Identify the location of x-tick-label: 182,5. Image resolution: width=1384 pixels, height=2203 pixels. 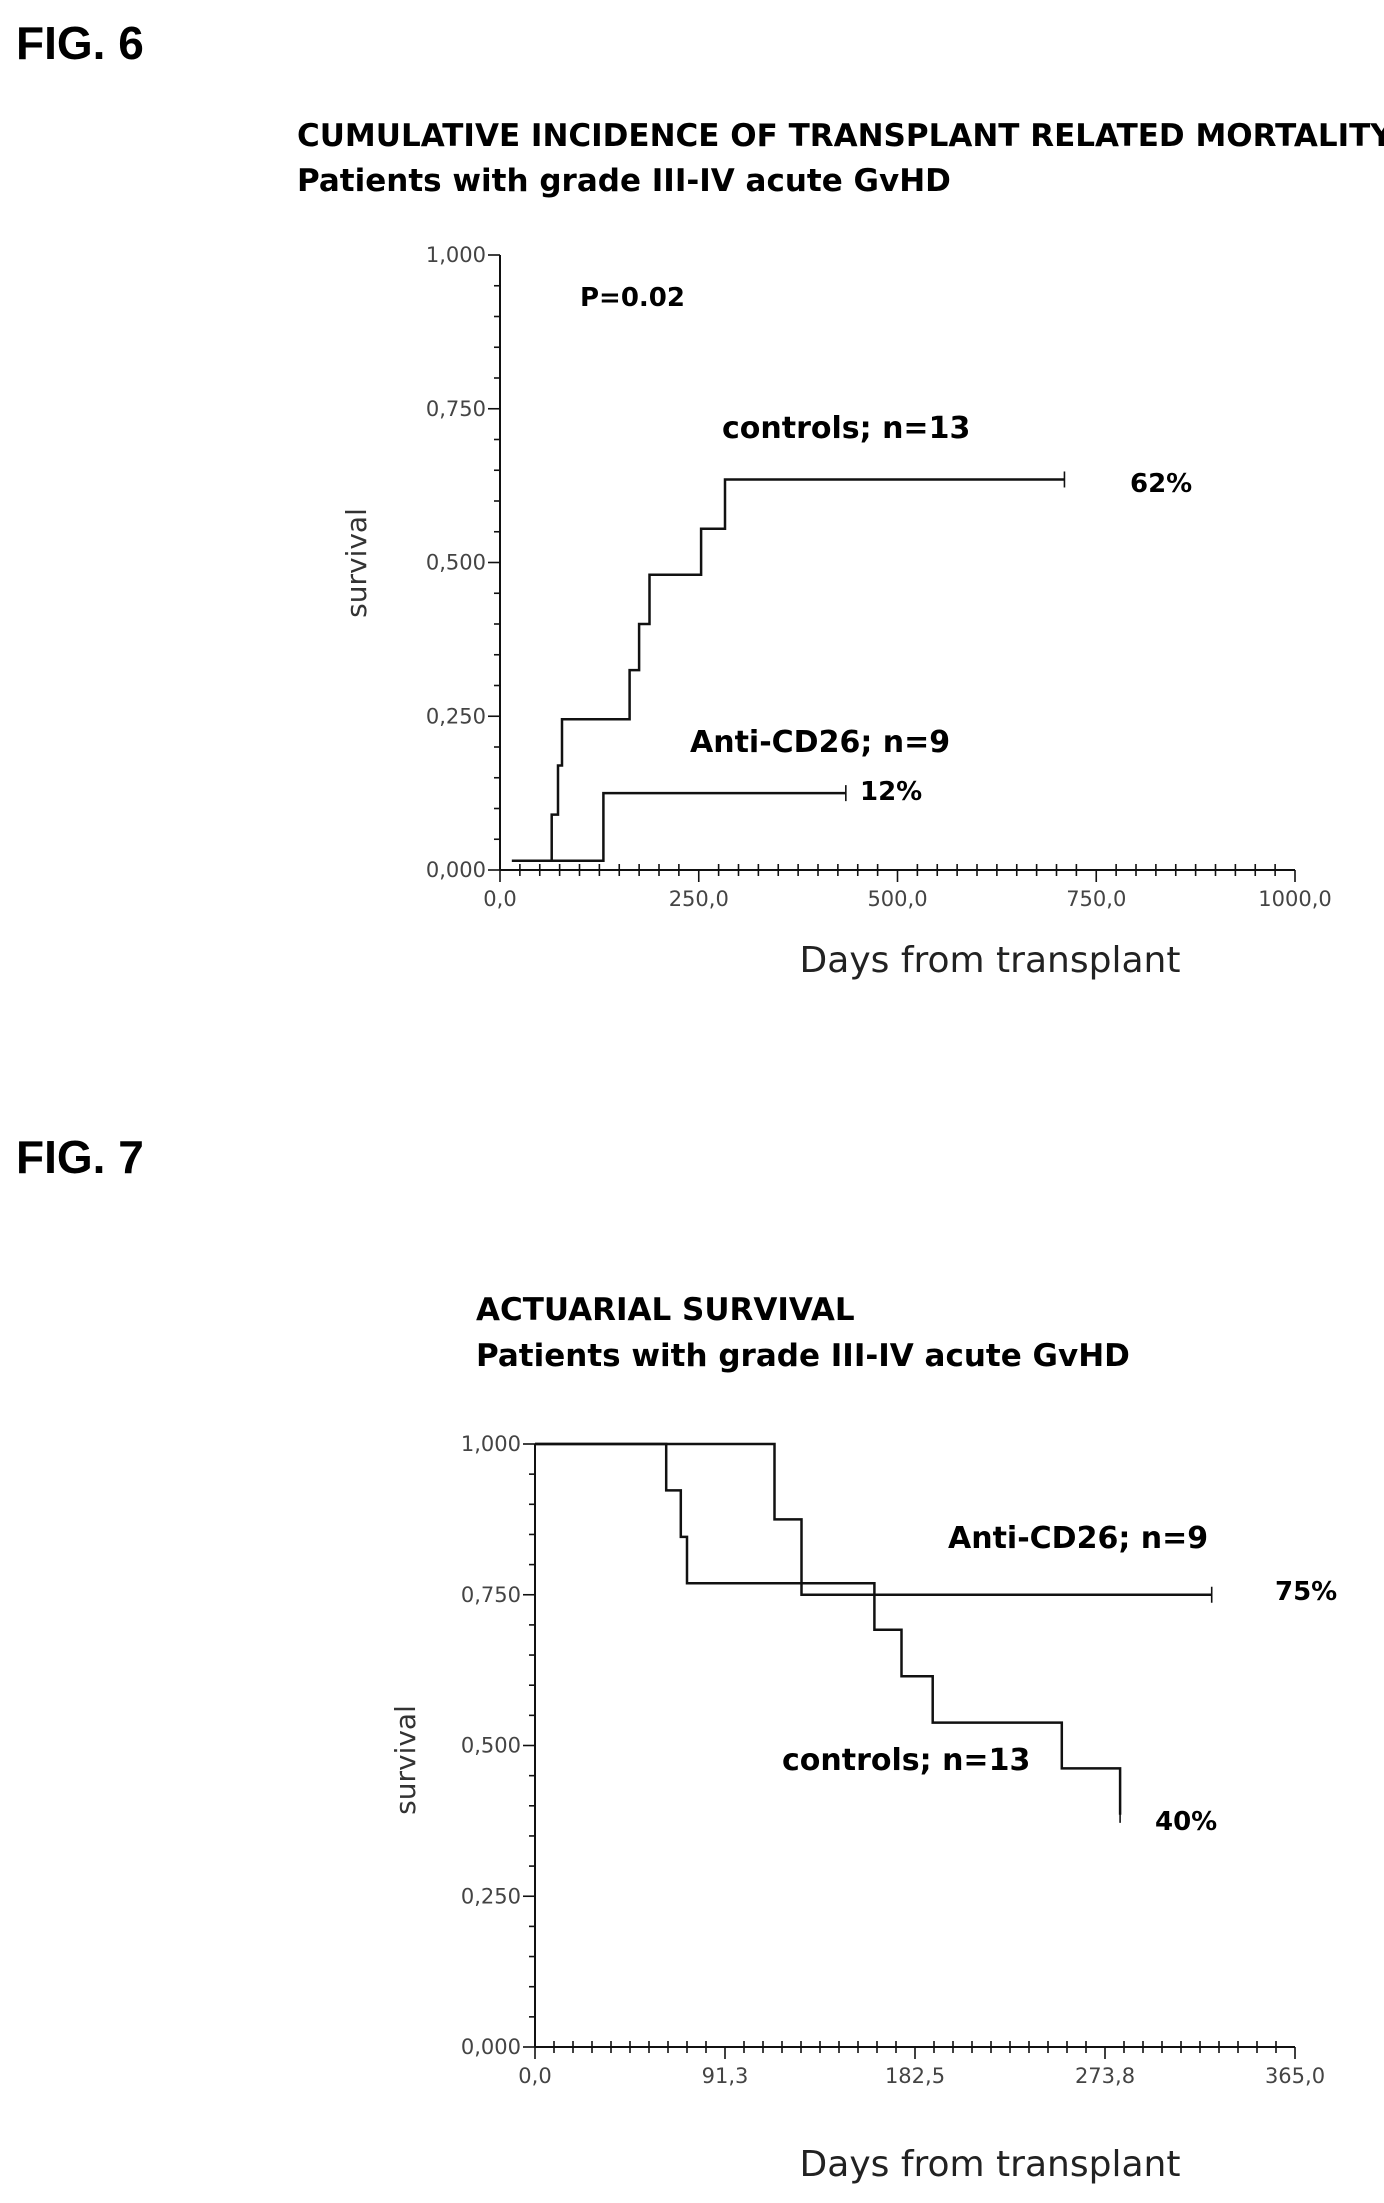
(915, 2076).